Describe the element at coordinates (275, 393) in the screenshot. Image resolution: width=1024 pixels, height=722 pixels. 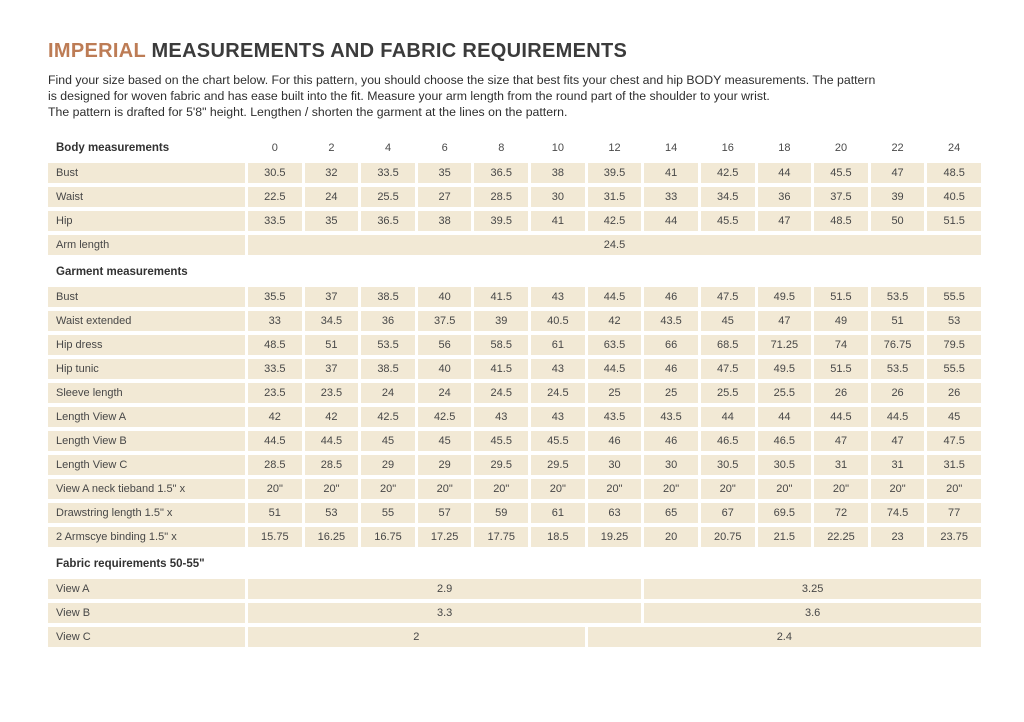
I see `value-cell: 23.5` at that location.